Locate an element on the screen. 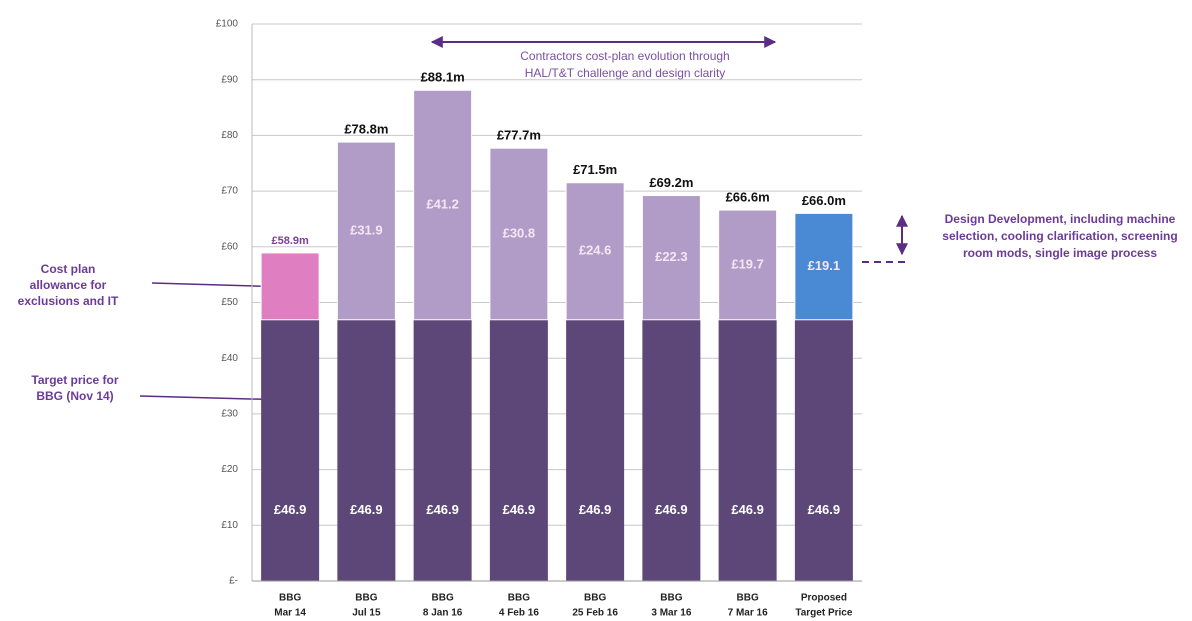 The image size is (1192, 621). y-tick-label: £50 is located at coordinates (229, 302).